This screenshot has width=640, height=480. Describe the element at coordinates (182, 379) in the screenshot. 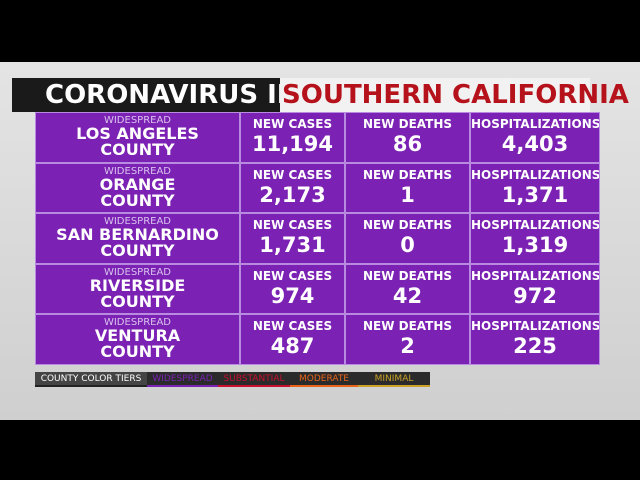

I see `legend-item: WIDESPREAD` at that location.